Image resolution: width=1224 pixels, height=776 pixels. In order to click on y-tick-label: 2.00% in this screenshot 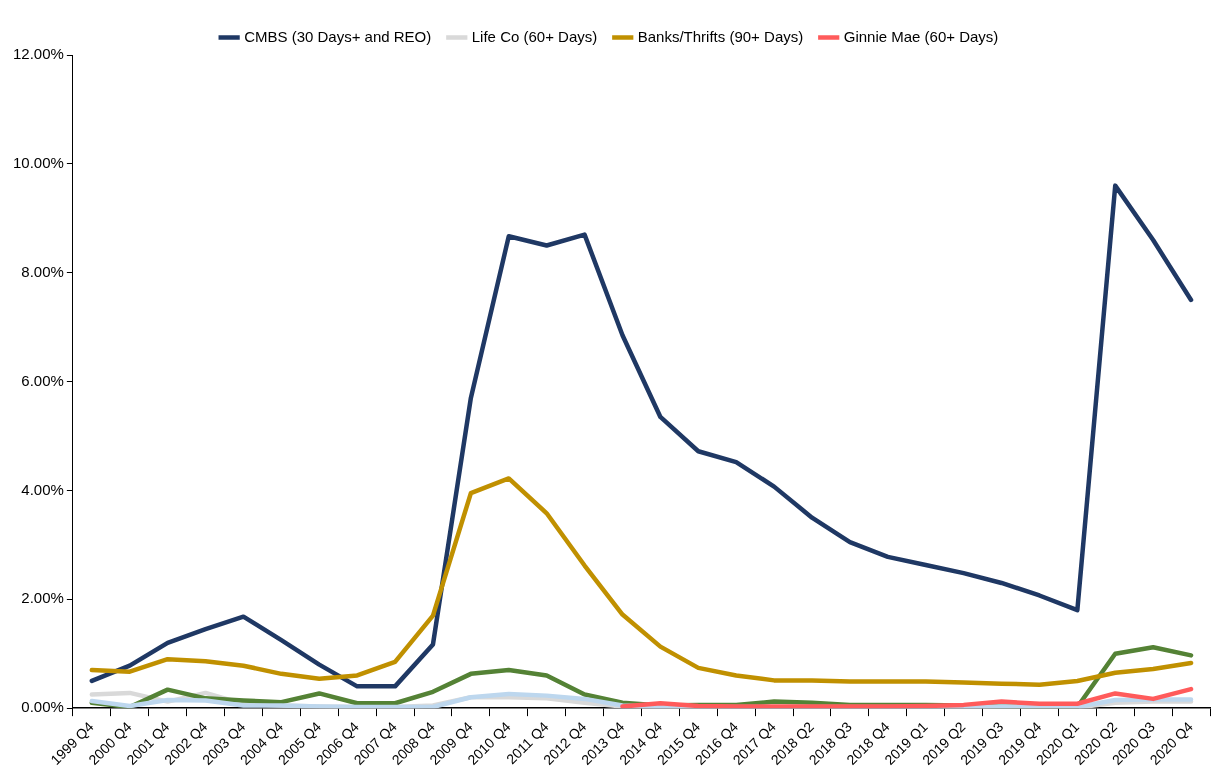, I will do `click(42, 598)`.